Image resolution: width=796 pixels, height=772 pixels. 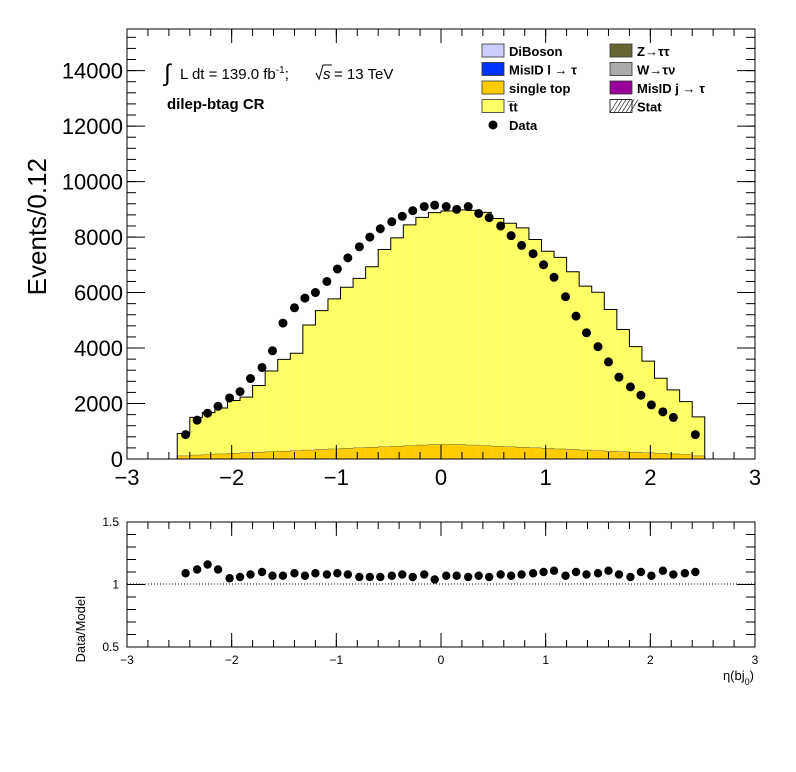 I want to click on y-tick-label: 6000, so click(x=98, y=293).